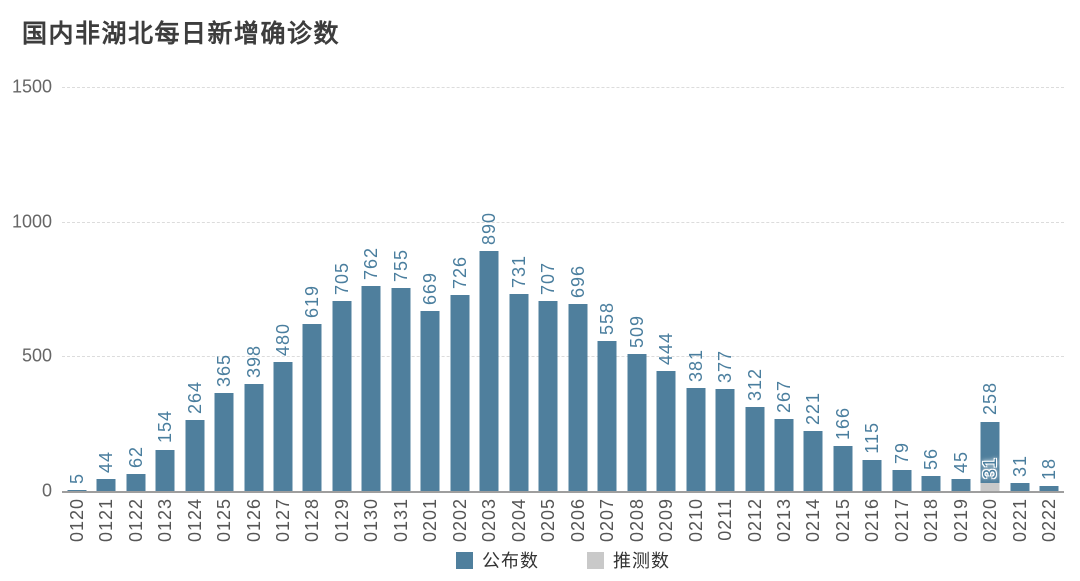  I want to click on bar-value-label: 154, so click(165, 427).